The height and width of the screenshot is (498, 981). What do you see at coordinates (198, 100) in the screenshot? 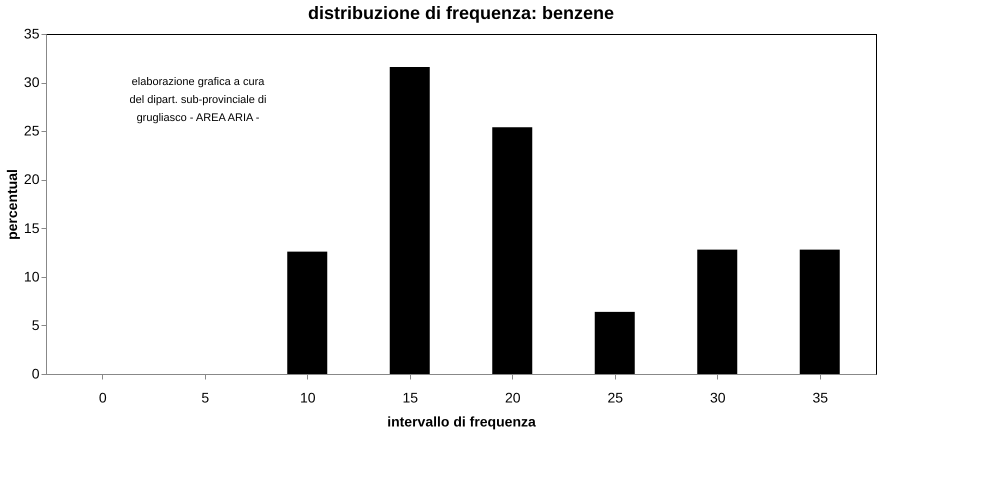
I see `annotation: elaborazione grafica a cura del dipart. sub-provinciale di grugliasco - AREA ARIA -` at bounding box center [198, 100].